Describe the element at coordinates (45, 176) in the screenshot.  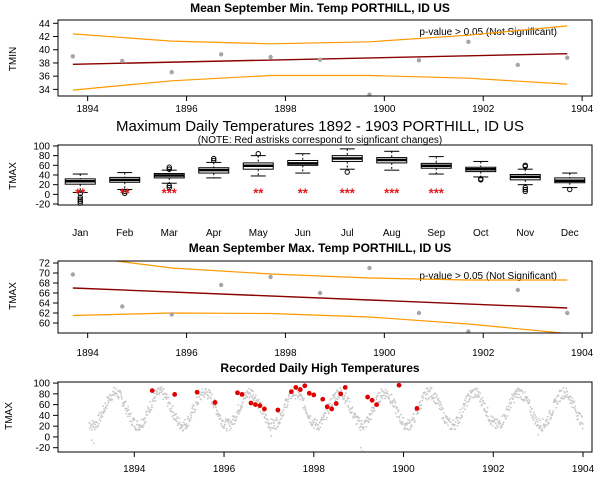
I see `panel2-y-tick-label: 40` at that location.